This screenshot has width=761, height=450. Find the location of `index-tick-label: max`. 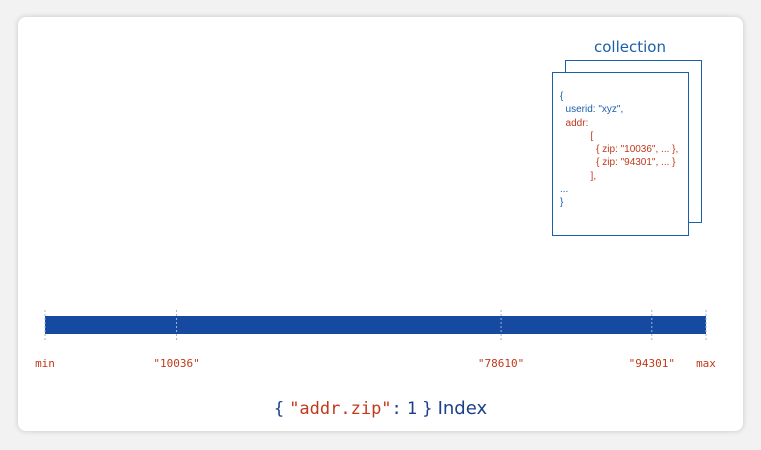

index-tick-label: max is located at coordinates (706, 363).